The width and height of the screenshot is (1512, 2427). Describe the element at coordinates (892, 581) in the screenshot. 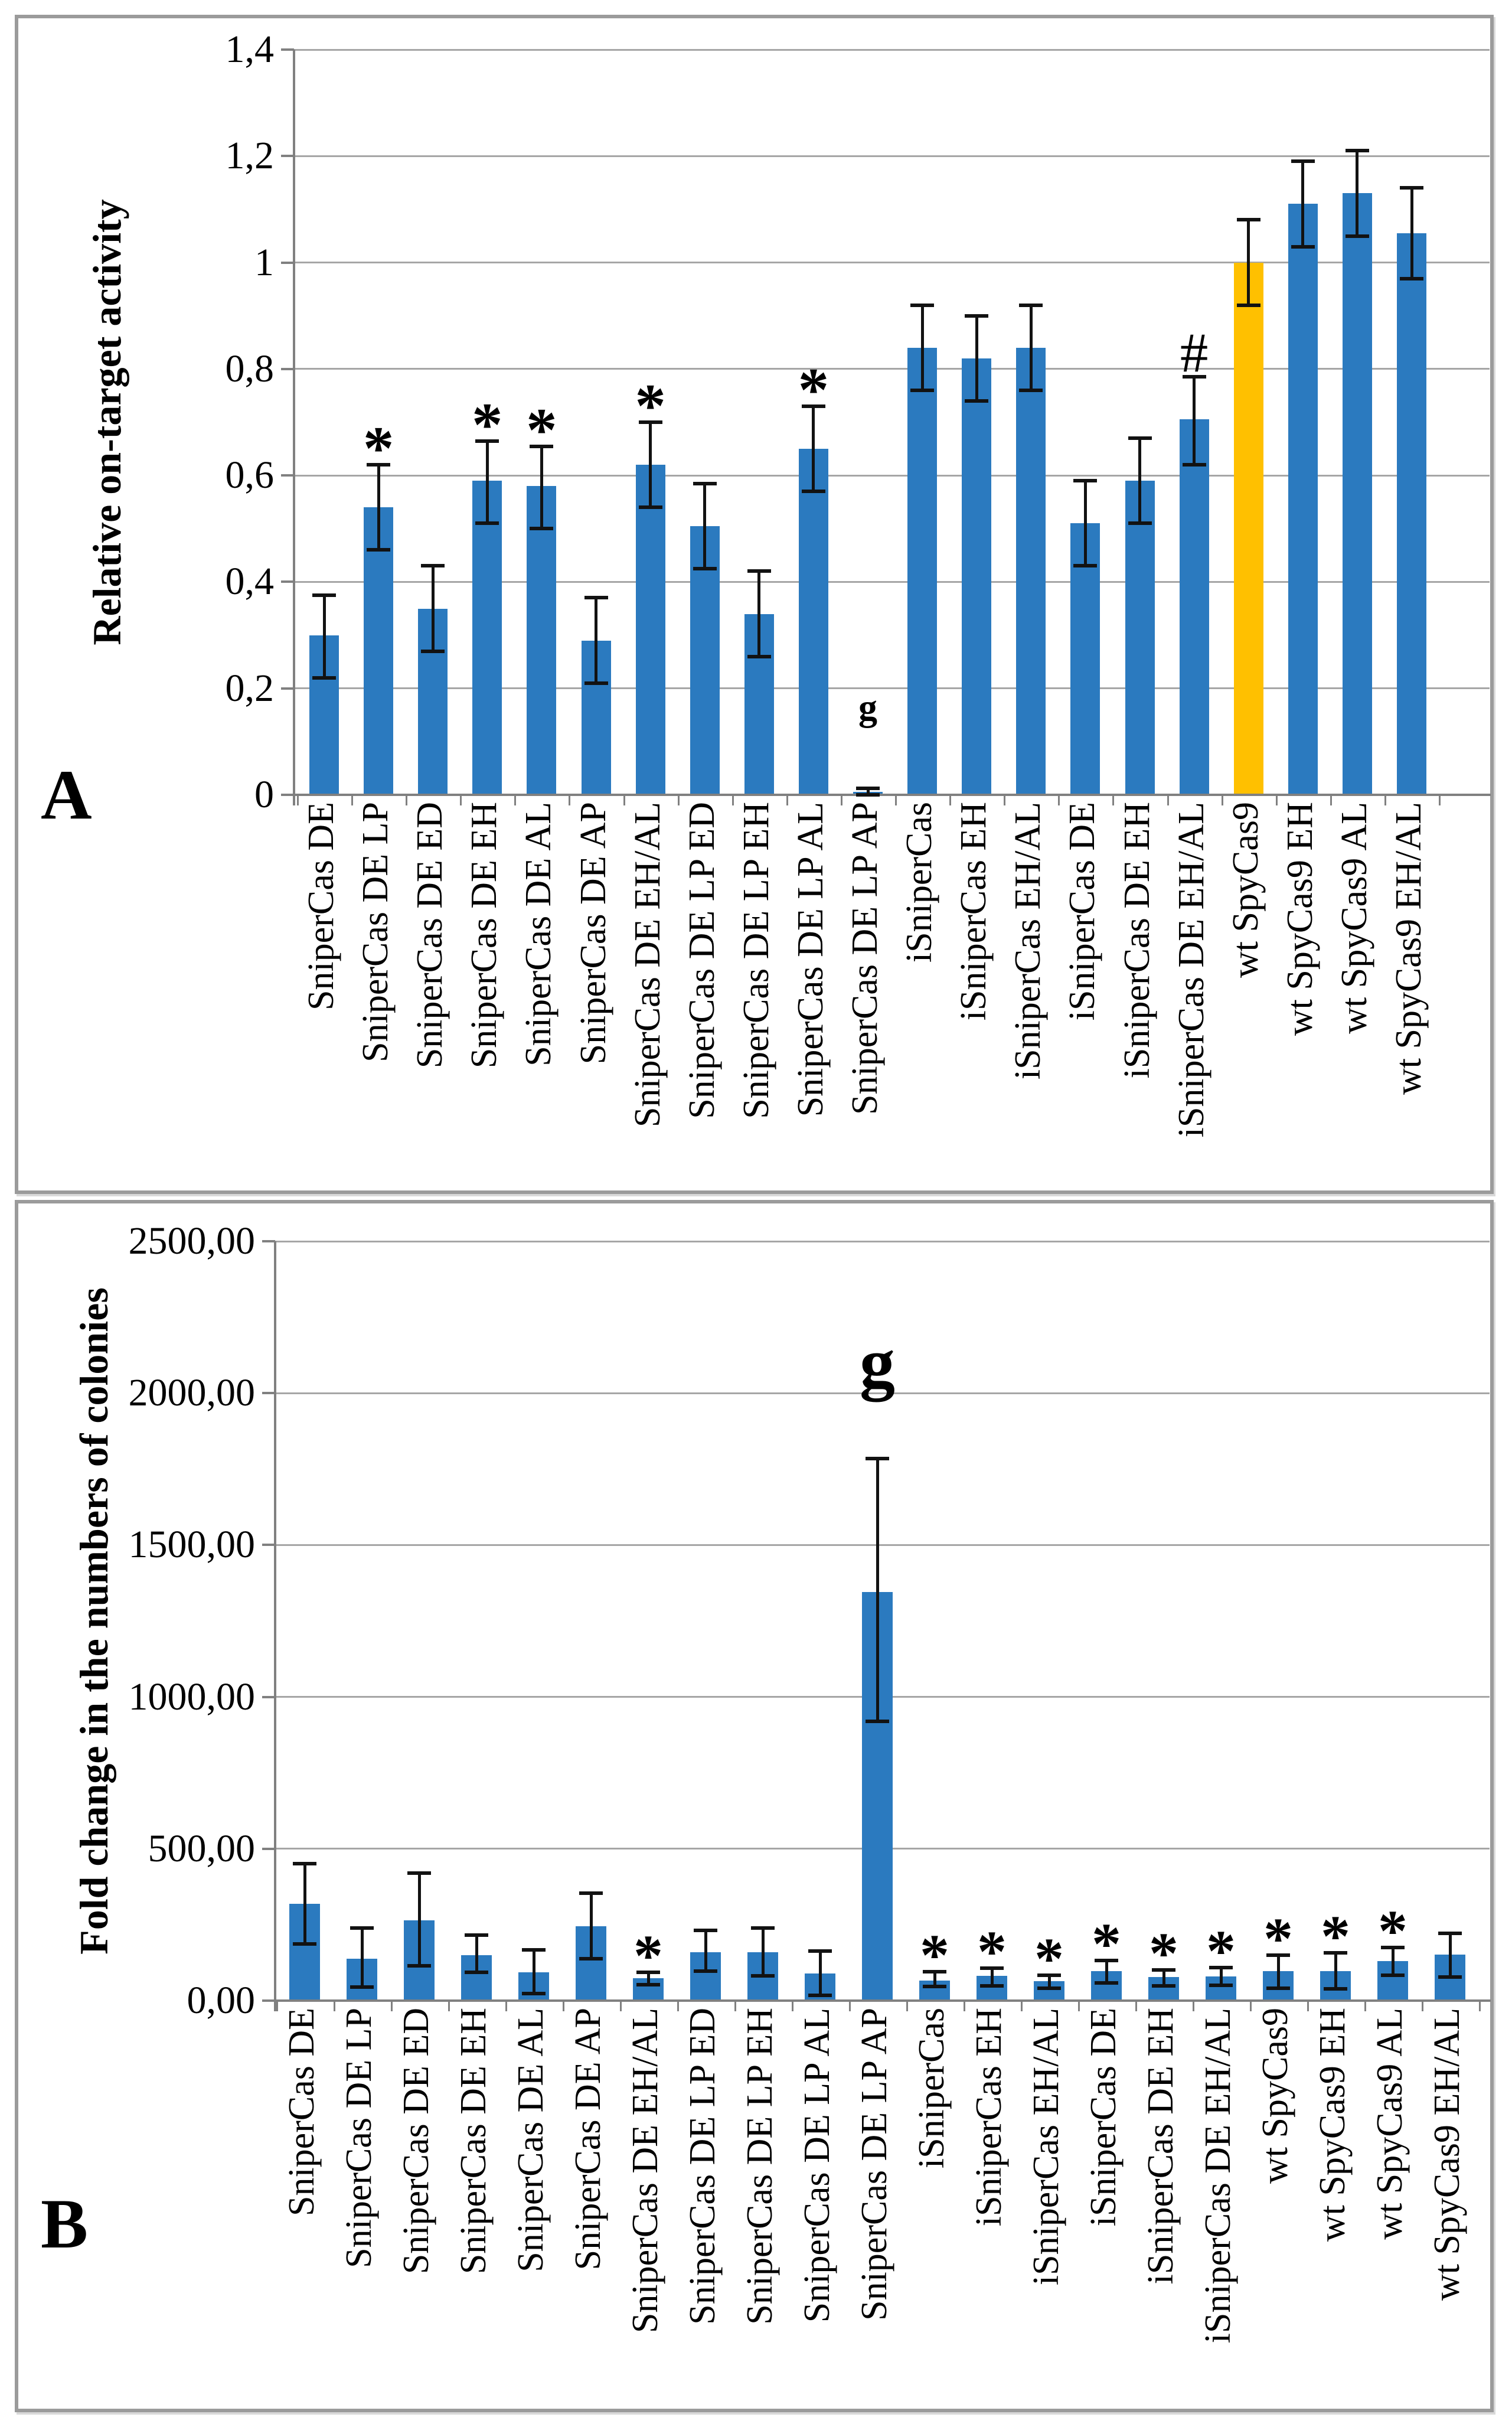

I see `gridline-0,4` at that location.